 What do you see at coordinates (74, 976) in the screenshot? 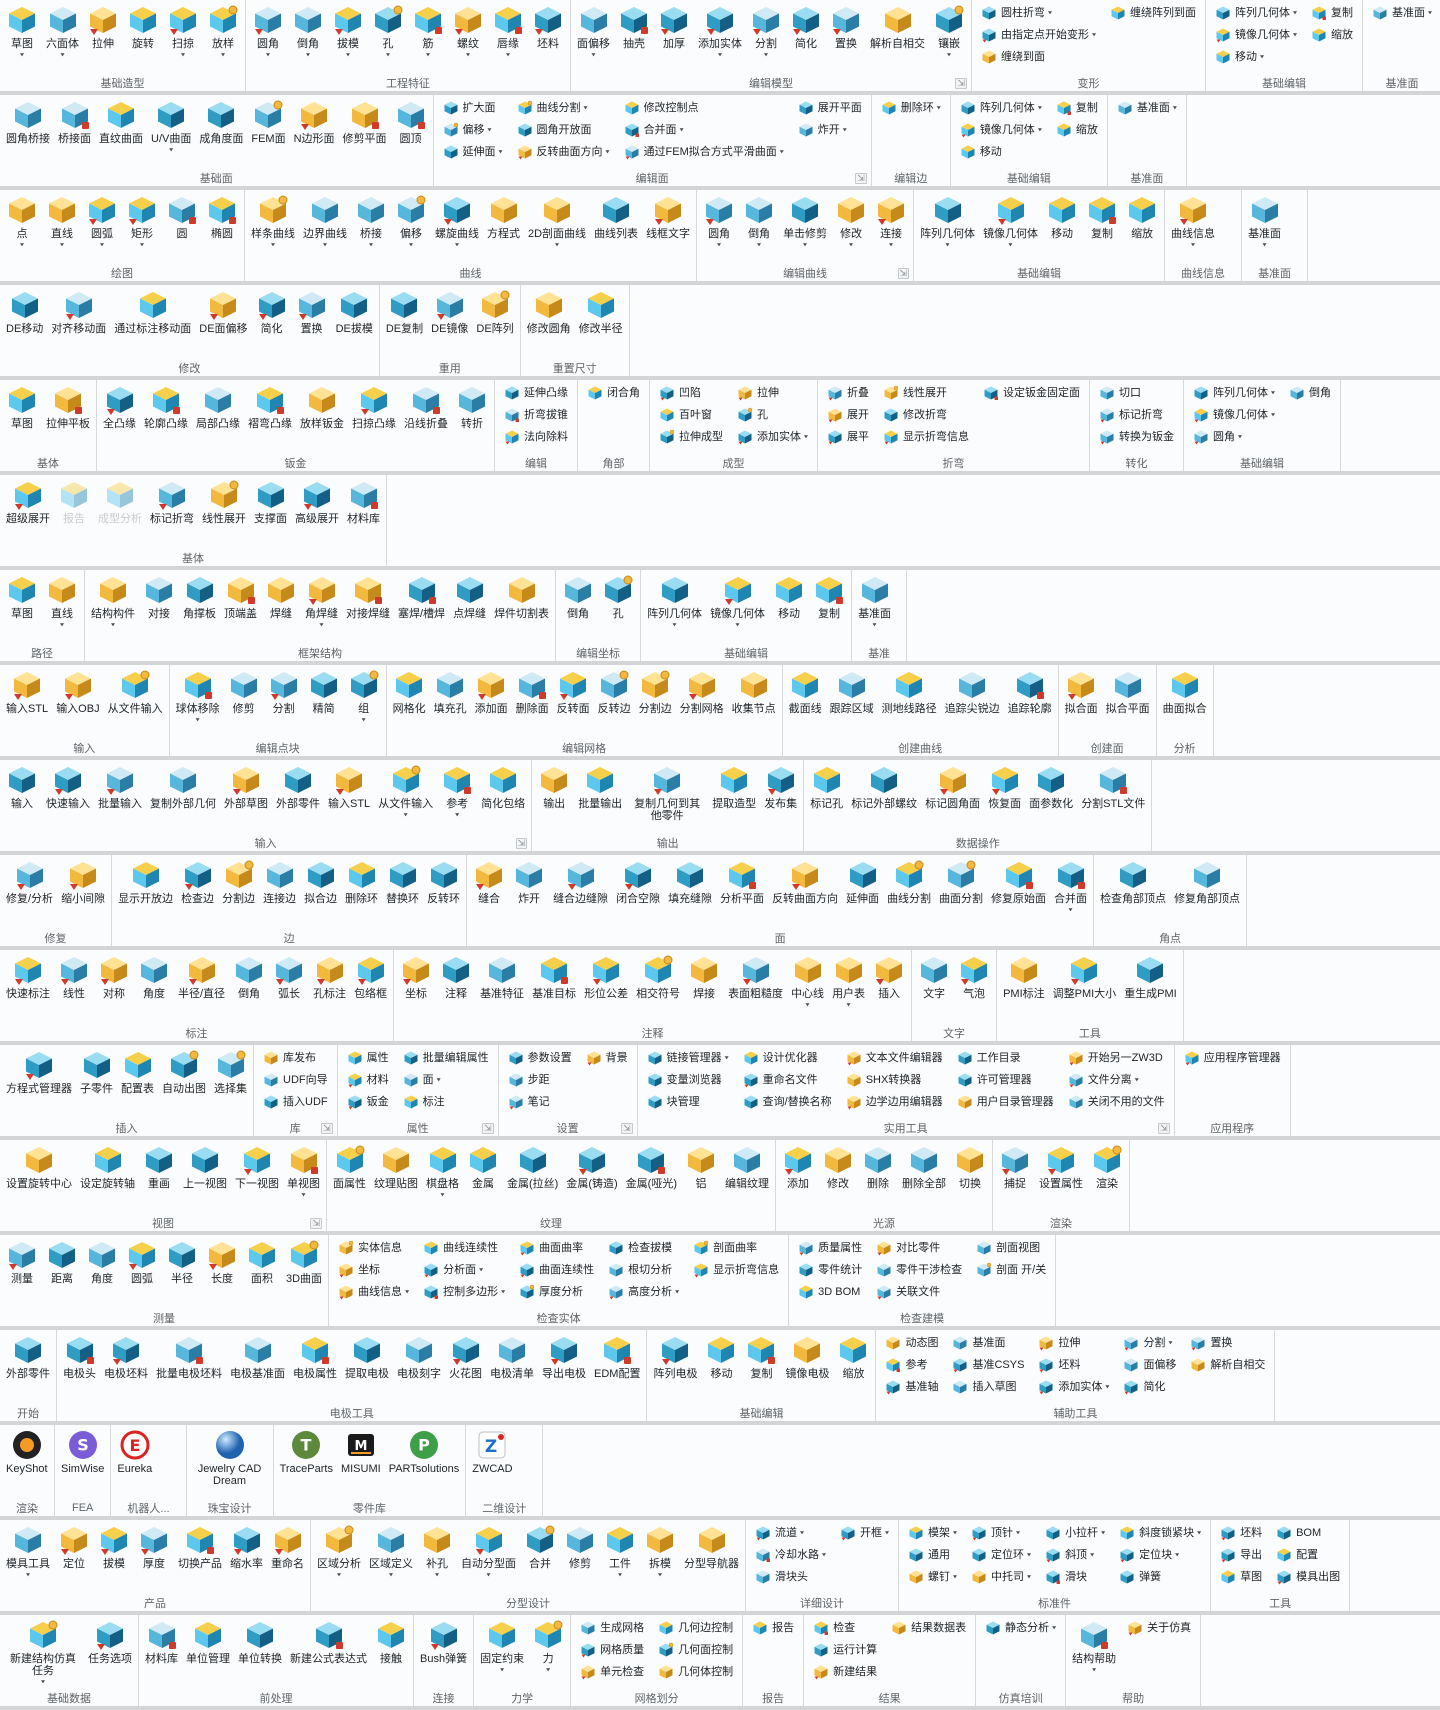
I see `tool-button: 线性` at bounding box center [74, 976].